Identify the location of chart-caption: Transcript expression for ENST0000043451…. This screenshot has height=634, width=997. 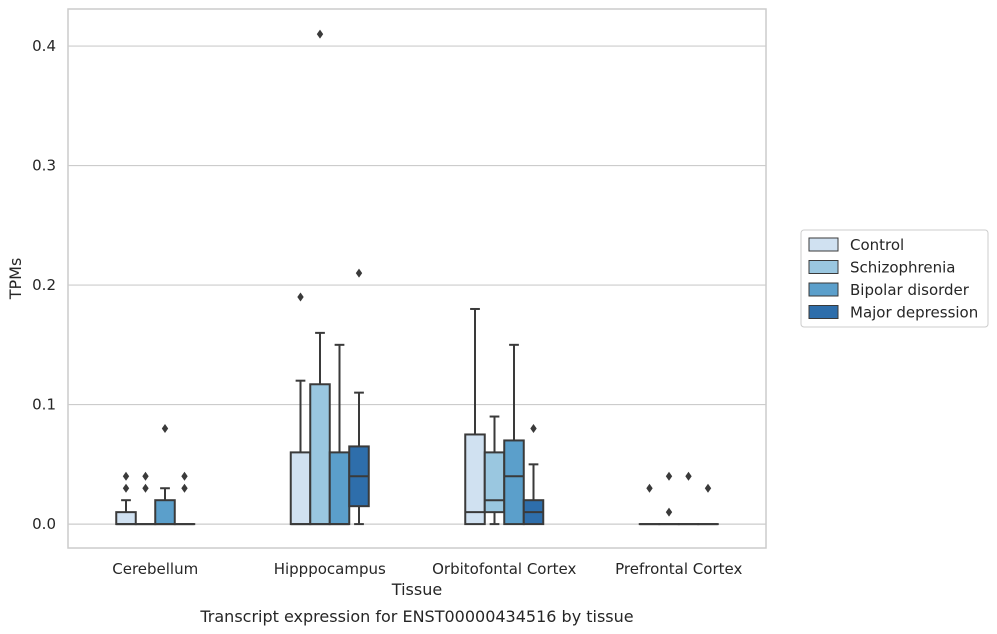
(416, 616).